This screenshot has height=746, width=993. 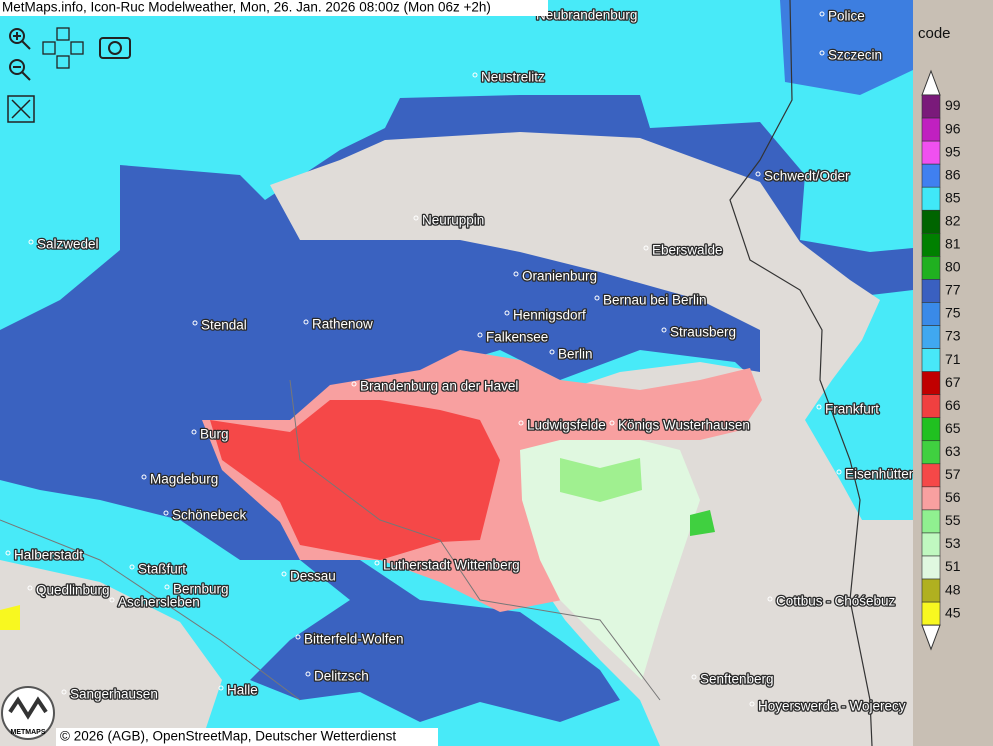 I want to click on legend-label: 81, so click(x=953, y=244).